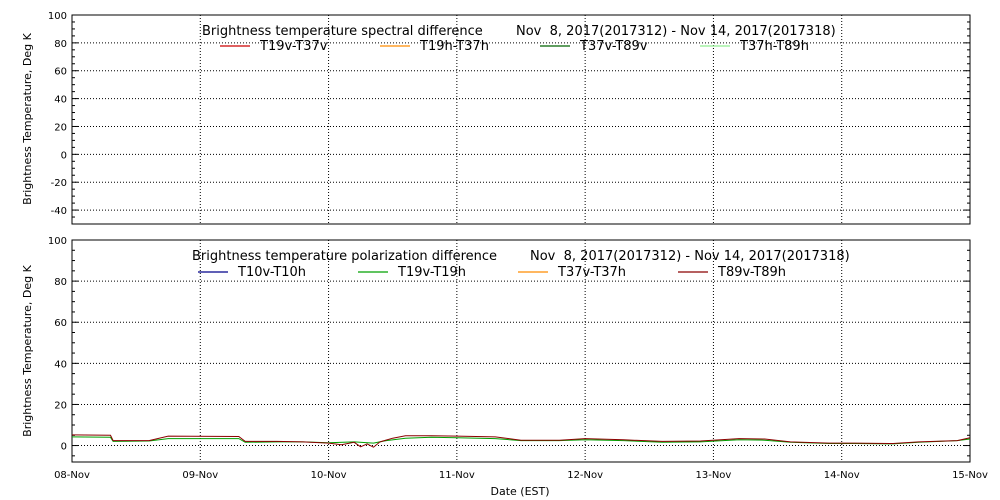  I want to click on legend-entry: T37h-T89h, so click(774, 46).